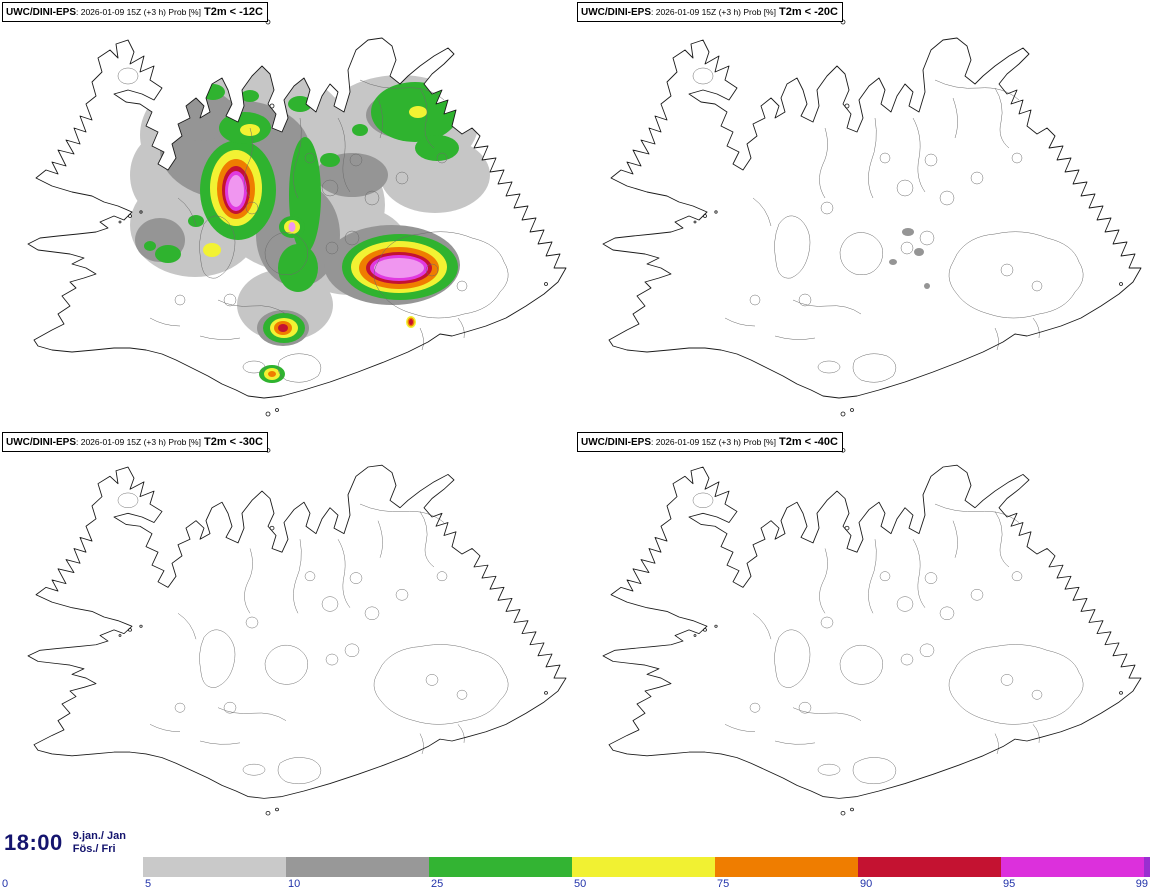  I want to click on valid-time: 18:00, so click(33, 843).